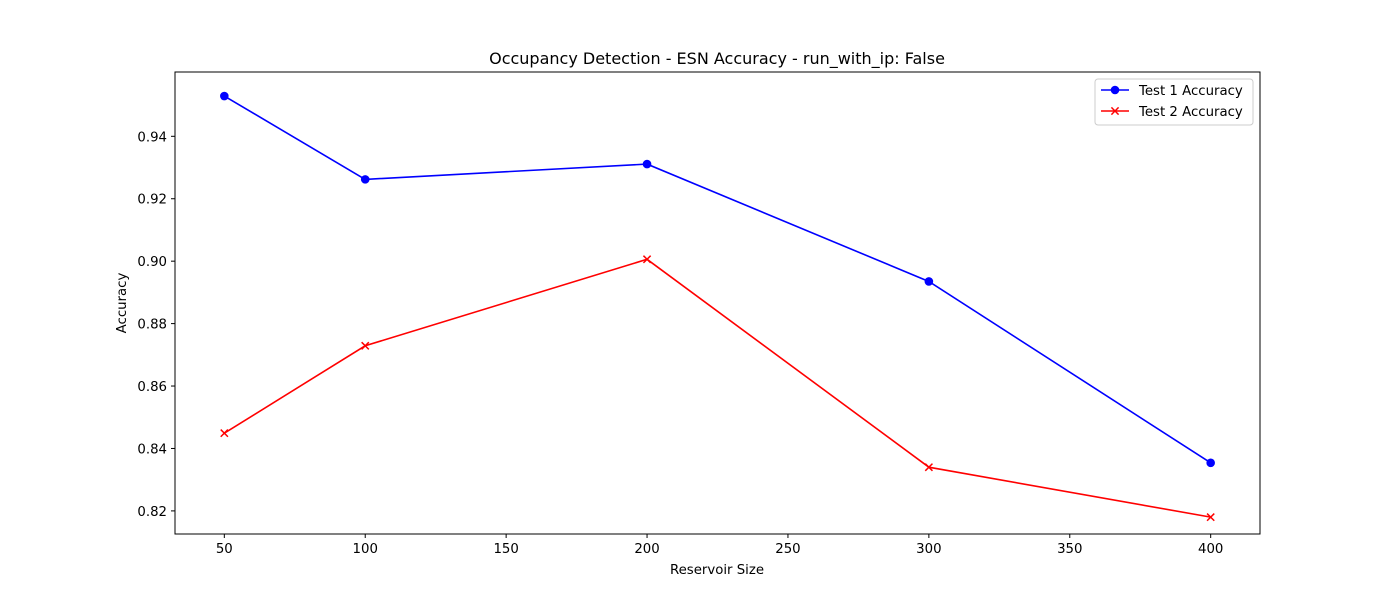 The height and width of the screenshot is (600, 1400). I want to click on x-tick-label: 400, so click(1210, 549).